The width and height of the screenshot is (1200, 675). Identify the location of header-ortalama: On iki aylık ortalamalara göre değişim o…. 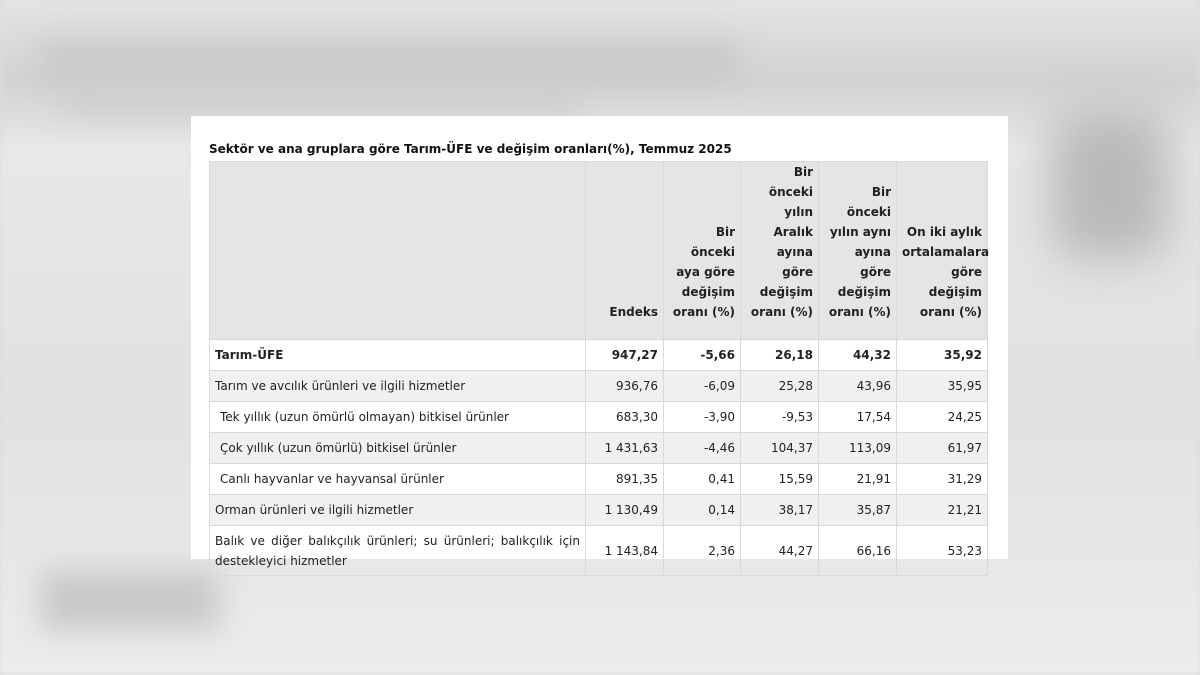
(942, 250).